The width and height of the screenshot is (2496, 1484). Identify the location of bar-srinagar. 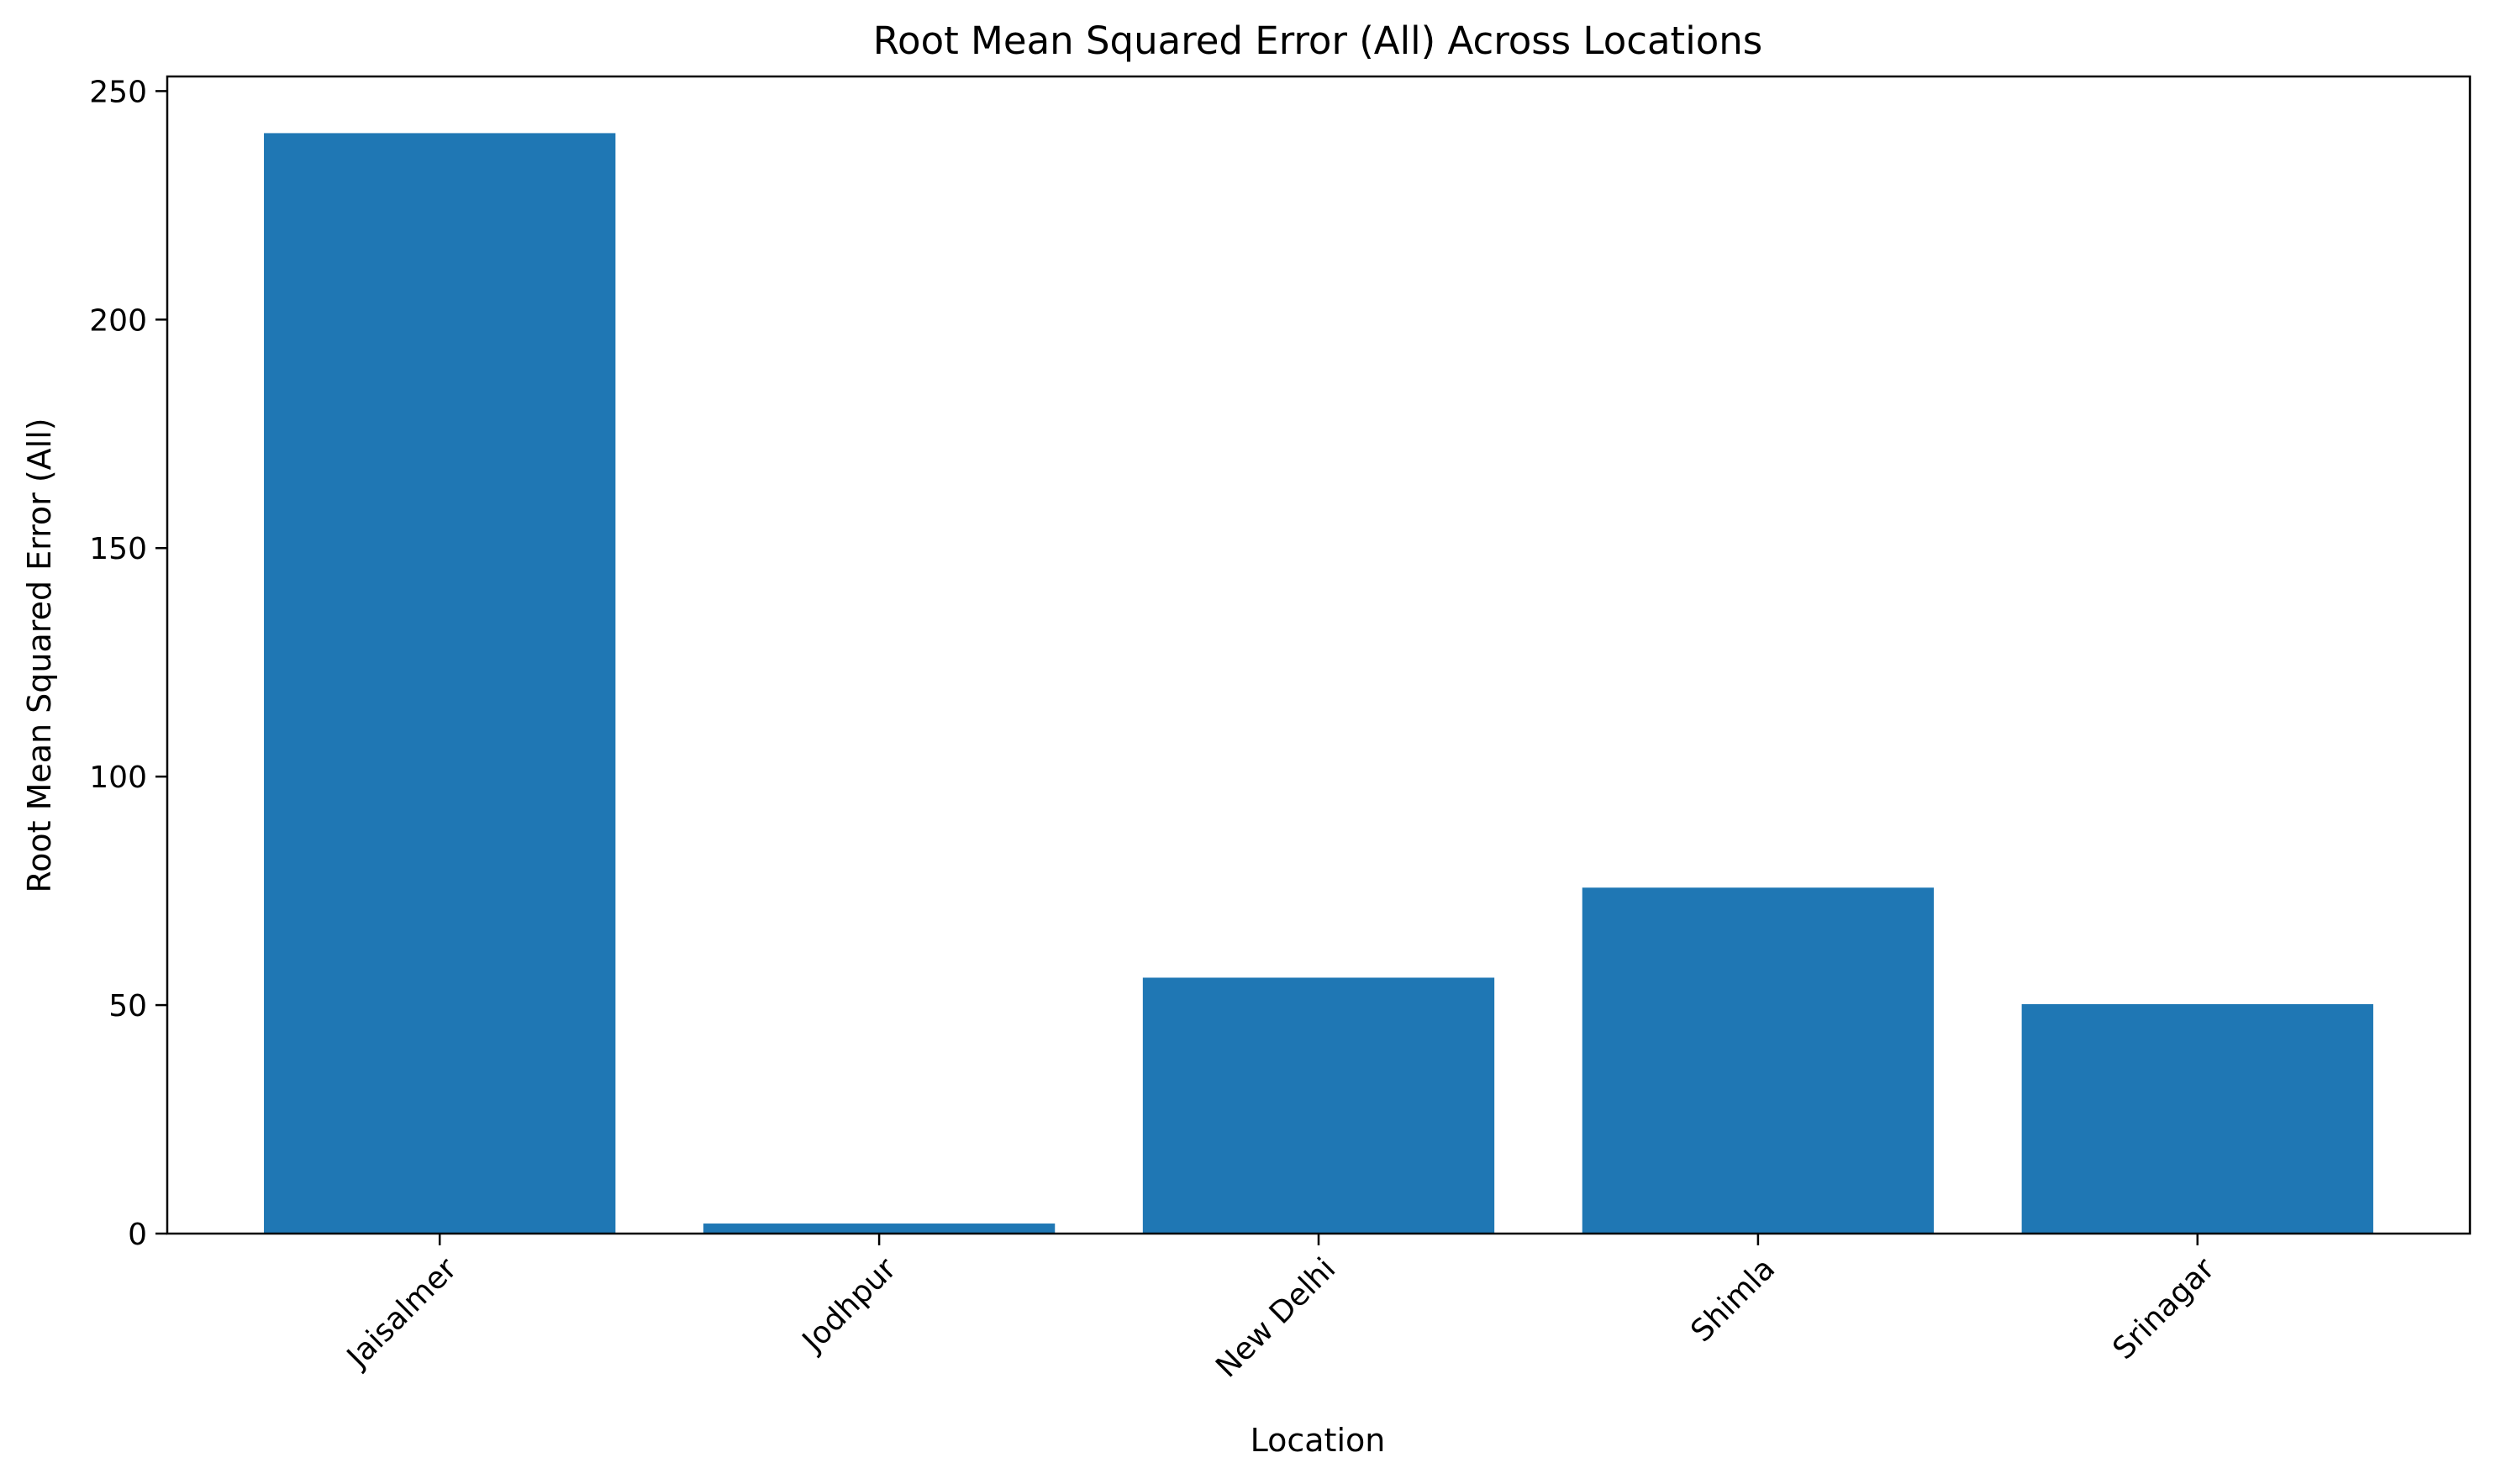
(2197, 1118).